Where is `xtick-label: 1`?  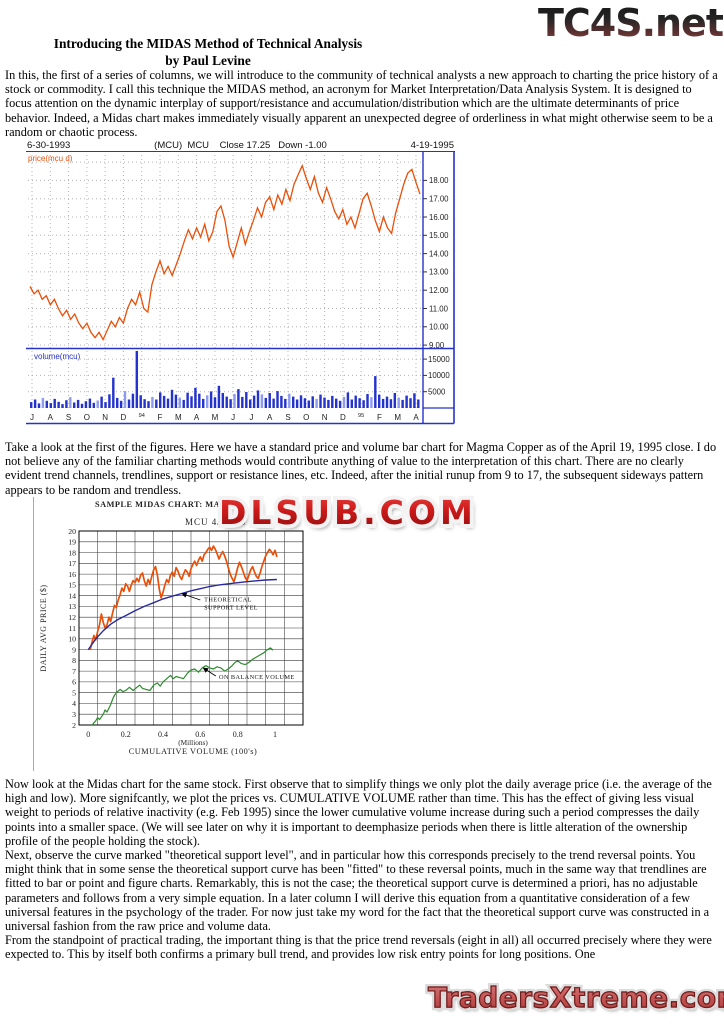
xtick-label: 1 is located at coordinates (275, 734).